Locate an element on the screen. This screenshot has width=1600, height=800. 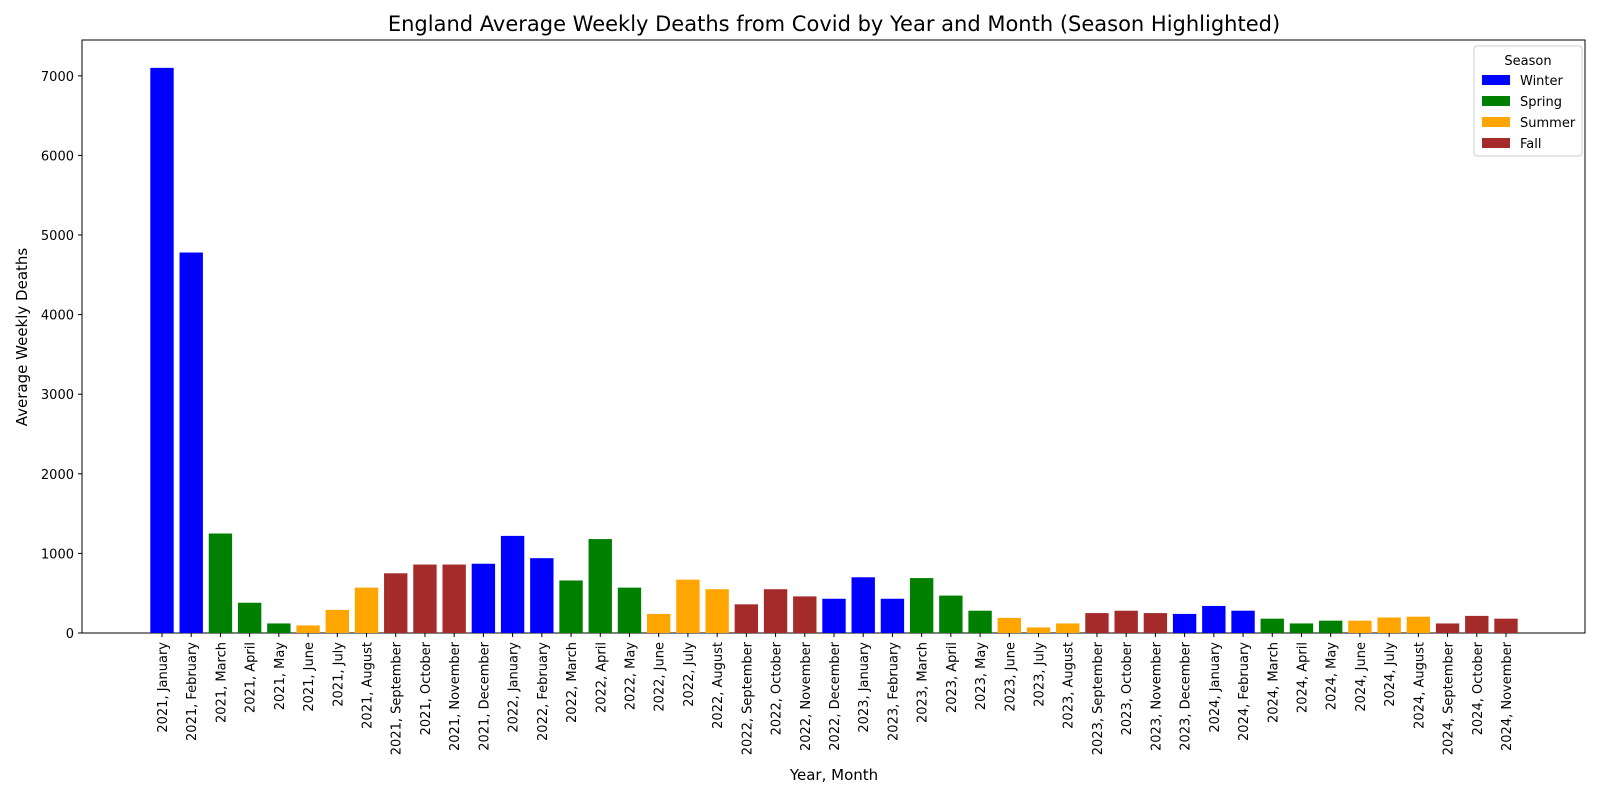
x-tick-label: 2024, June is located at coordinates (1361, 677).